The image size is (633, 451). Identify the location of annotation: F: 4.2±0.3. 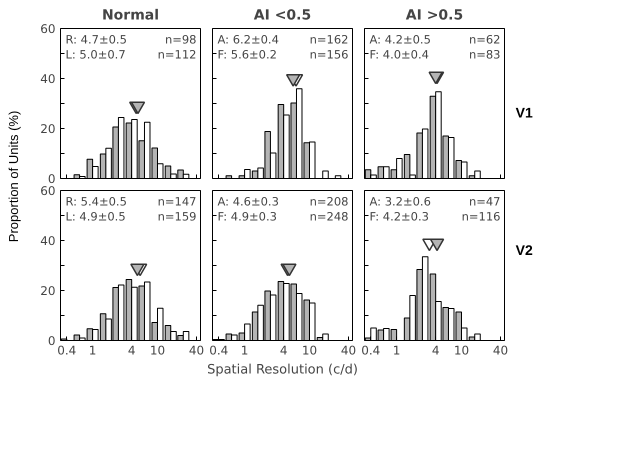
(399, 217).